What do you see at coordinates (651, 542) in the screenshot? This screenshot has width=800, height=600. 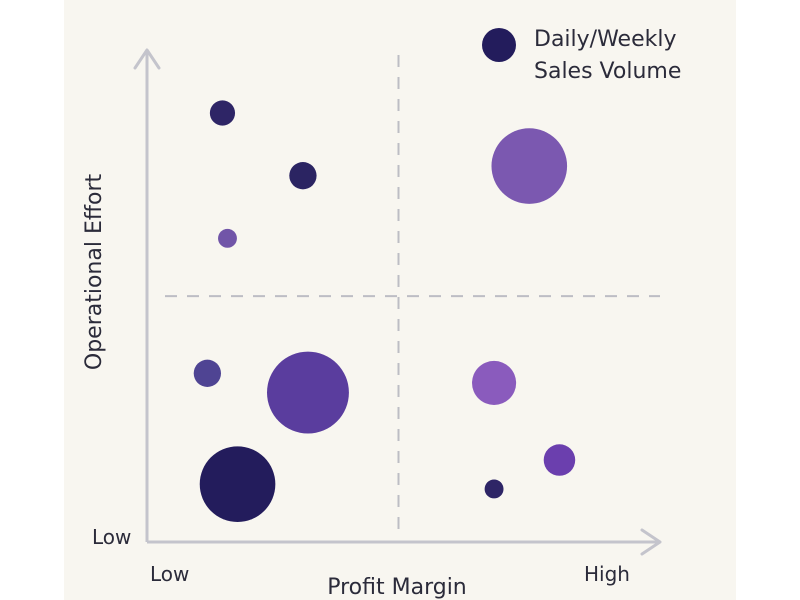 I see `x-axis-arrowhead` at bounding box center [651, 542].